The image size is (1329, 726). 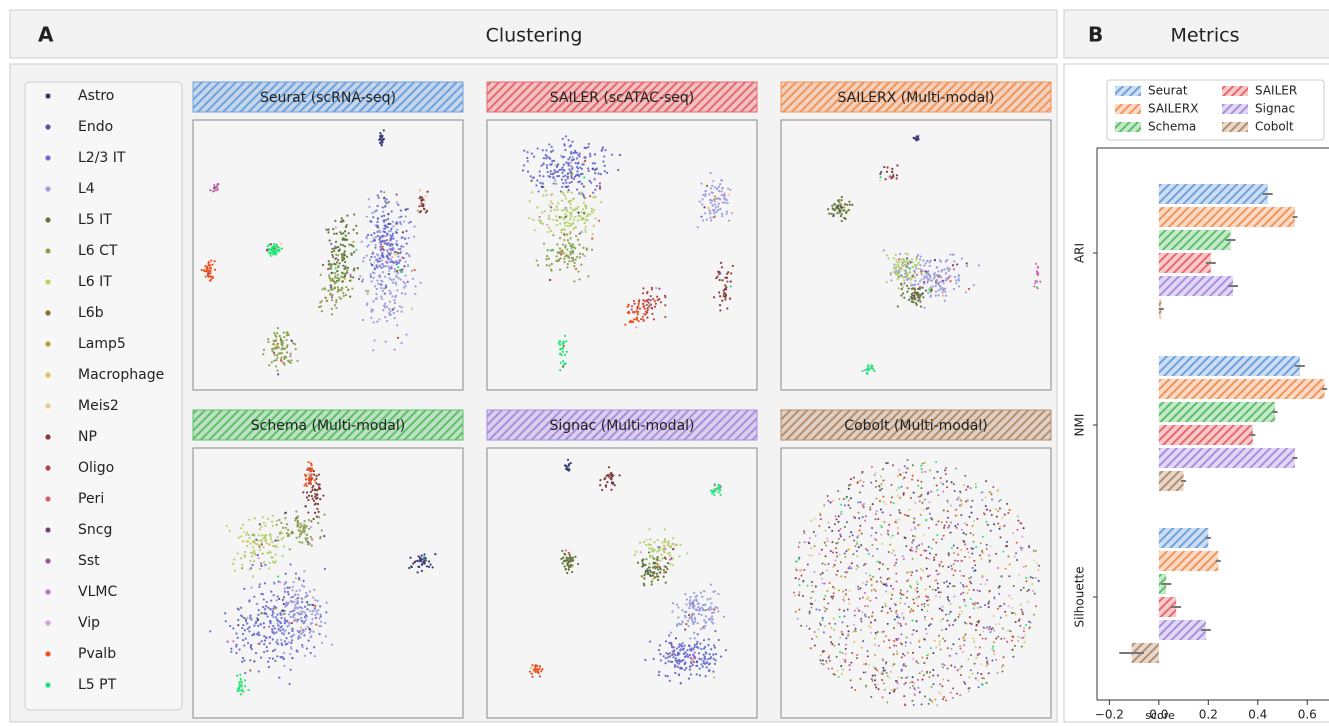 What do you see at coordinates (48, 127) in the screenshot?
I see `legend-dot` at bounding box center [48, 127].